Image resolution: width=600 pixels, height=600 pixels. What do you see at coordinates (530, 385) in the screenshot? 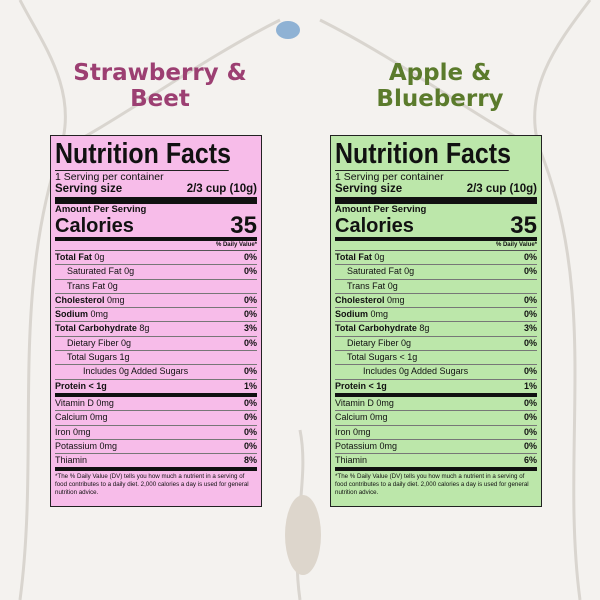
I see `daily-value: 1%` at bounding box center [530, 385].